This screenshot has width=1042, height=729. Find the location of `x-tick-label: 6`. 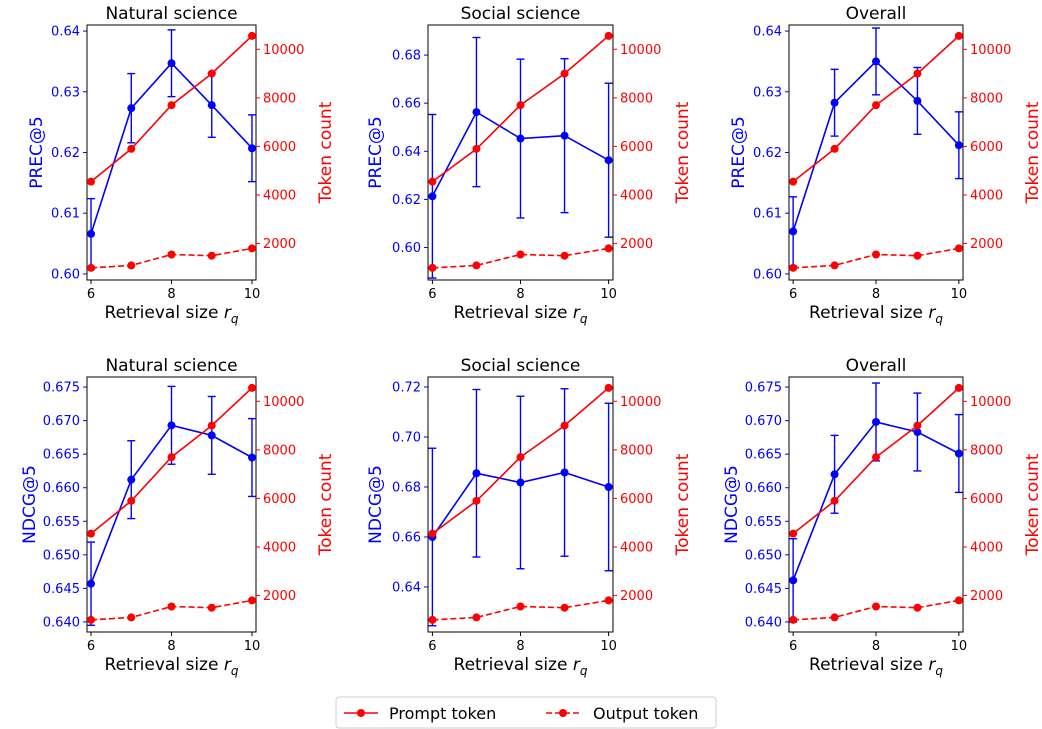

x-tick-label: 6 is located at coordinates (793, 646).